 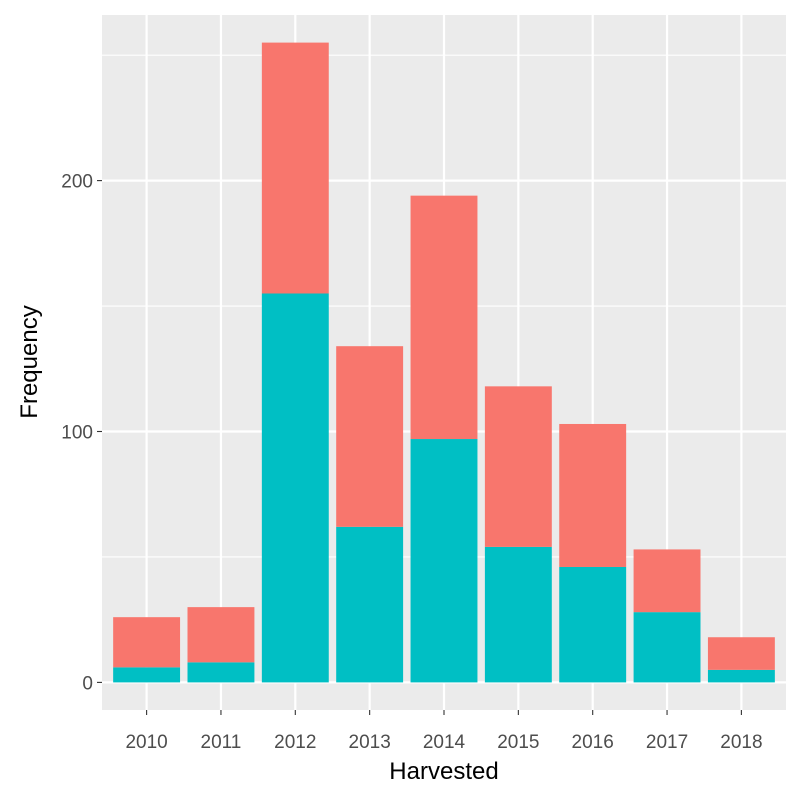 What do you see at coordinates (77, 432) in the screenshot?
I see `y-tick-label: 100` at bounding box center [77, 432].